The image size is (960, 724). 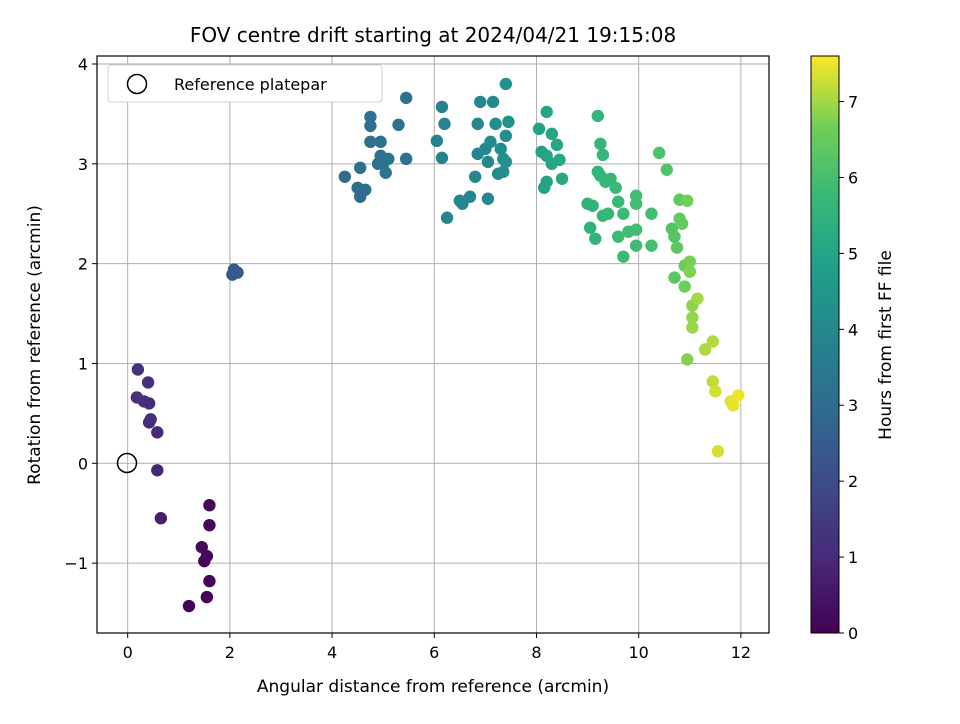 I want to click on legend-entry-reference-platepar: Reference platepar, so click(x=250, y=84).